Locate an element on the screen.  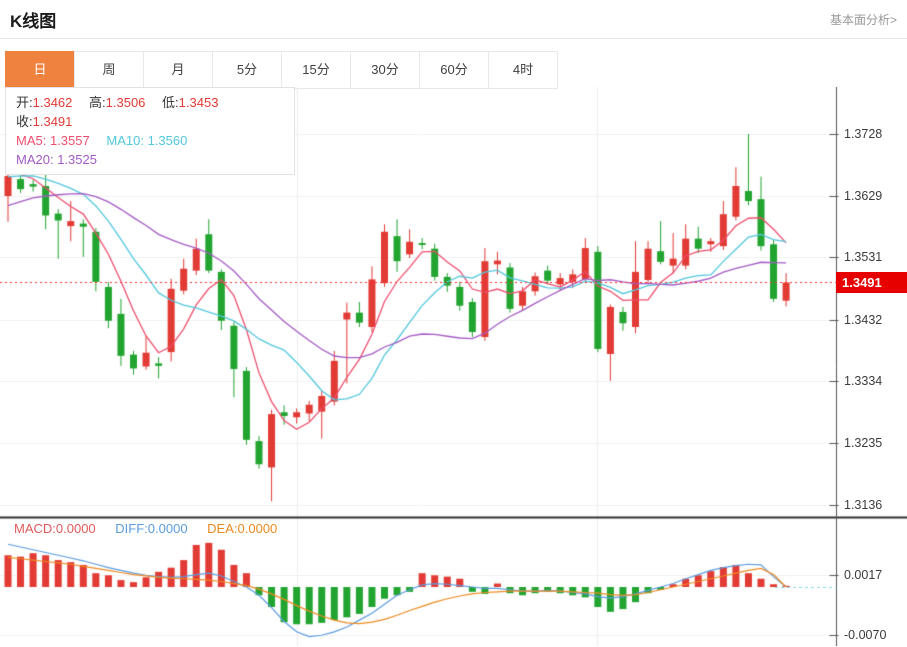
y-axis-label: 1.3432 is located at coordinates (863, 320).